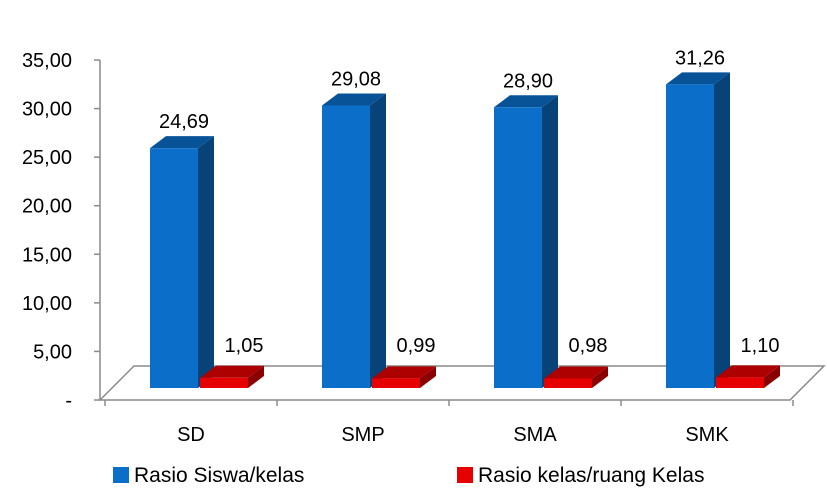 Image resolution: width=827 pixels, height=492 pixels. What do you see at coordinates (378, 240) in the screenshot?
I see `bar-smp-siswa-kelas-side` at bounding box center [378, 240].